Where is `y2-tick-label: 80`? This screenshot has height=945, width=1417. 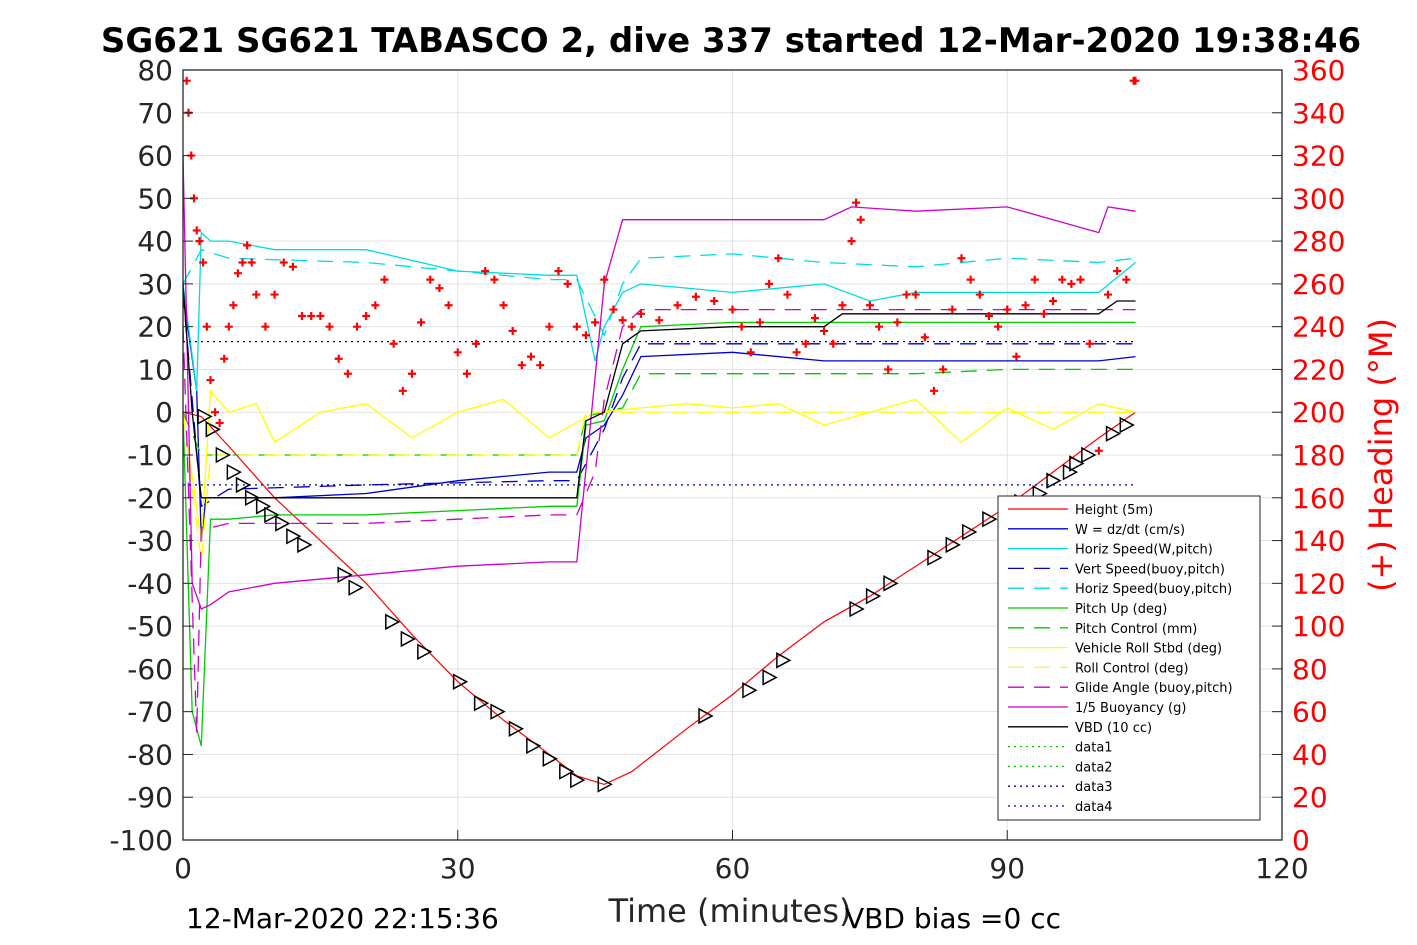 y2-tick-label: 80 is located at coordinates (1310, 669).